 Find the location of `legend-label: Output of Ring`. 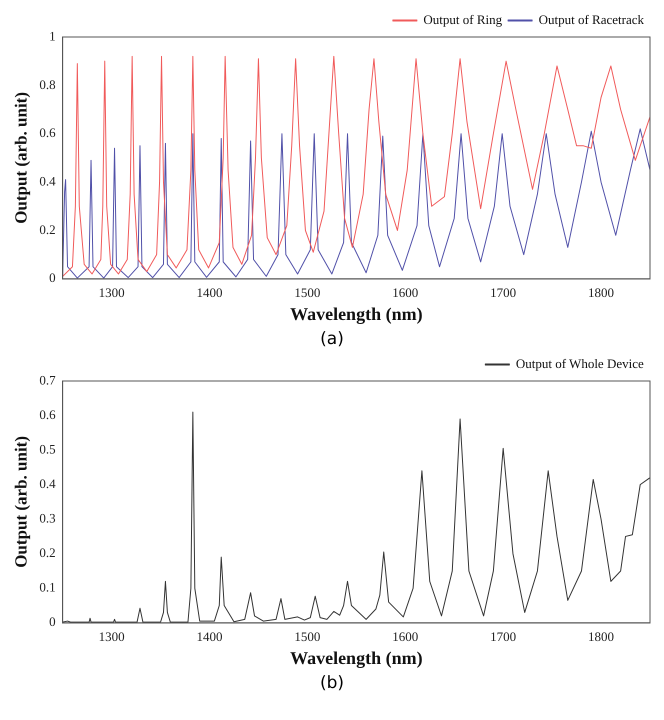

legend-label: Output of Ring is located at coordinates (463, 19).